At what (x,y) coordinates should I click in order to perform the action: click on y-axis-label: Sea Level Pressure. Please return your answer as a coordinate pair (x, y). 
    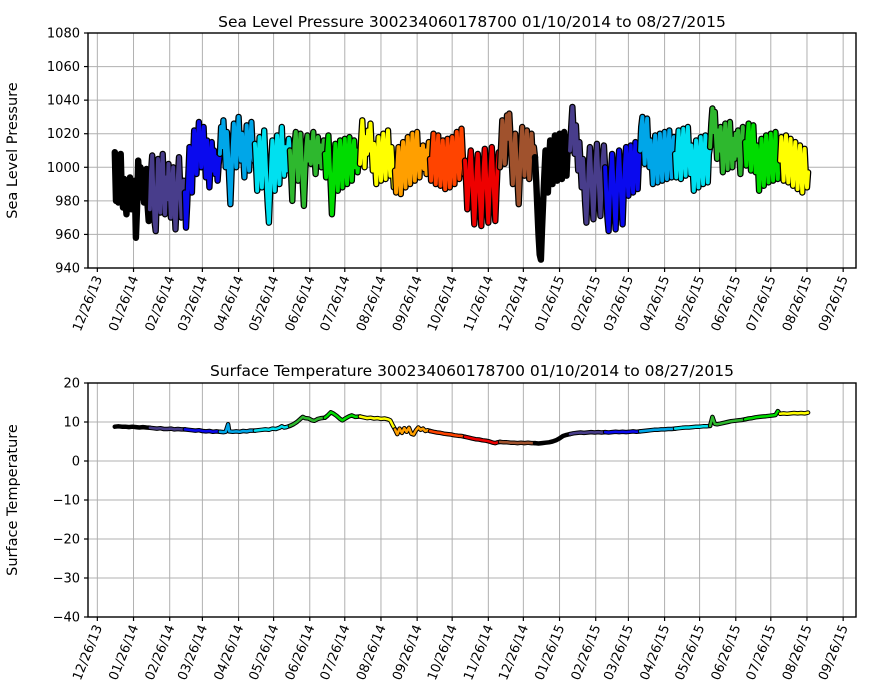
    Looking at the image, I should click on (13, 150).